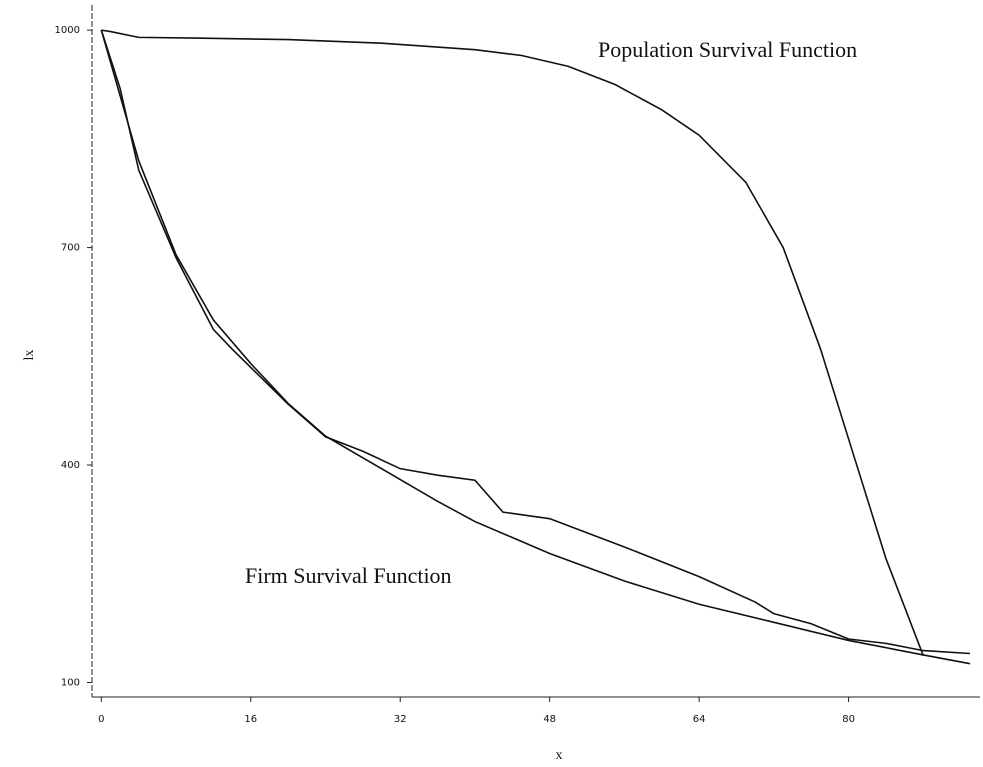 The image size is (983, 767). Describe the element at coordinates (70, 465) in the screenshot. I see `y-tick-label: 400` at that location.